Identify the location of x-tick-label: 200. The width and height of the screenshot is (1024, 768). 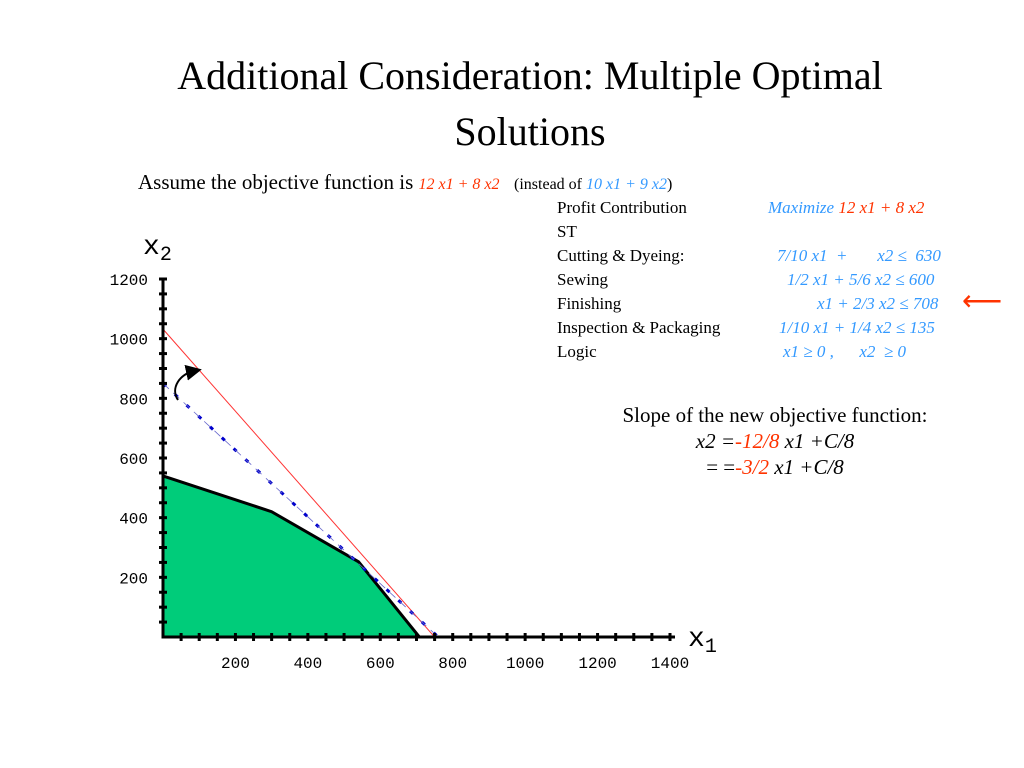
(235, 664).